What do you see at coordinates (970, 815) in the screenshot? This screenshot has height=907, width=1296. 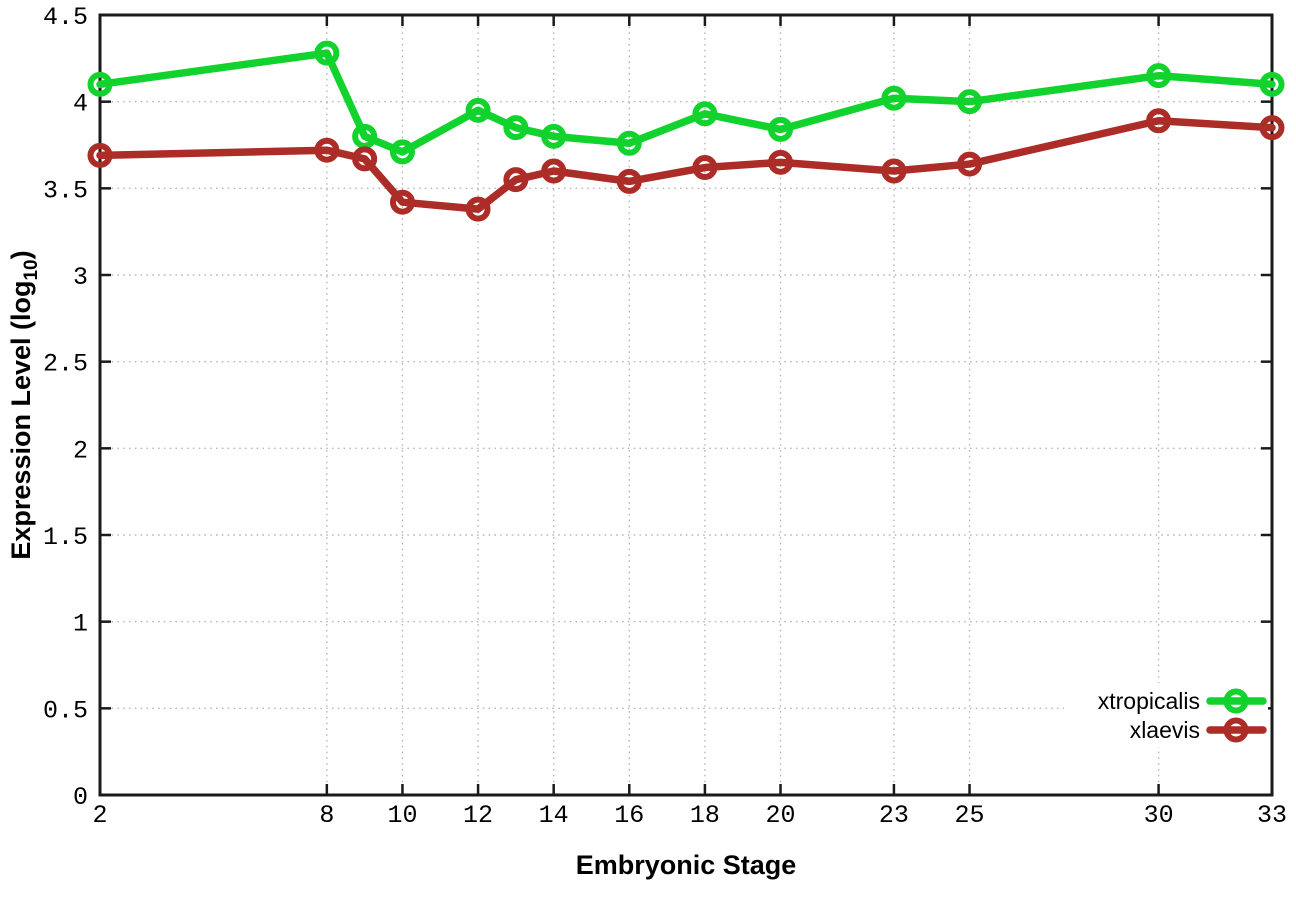 I see `x-tick-label: 25` at bounding box center [970, 815].